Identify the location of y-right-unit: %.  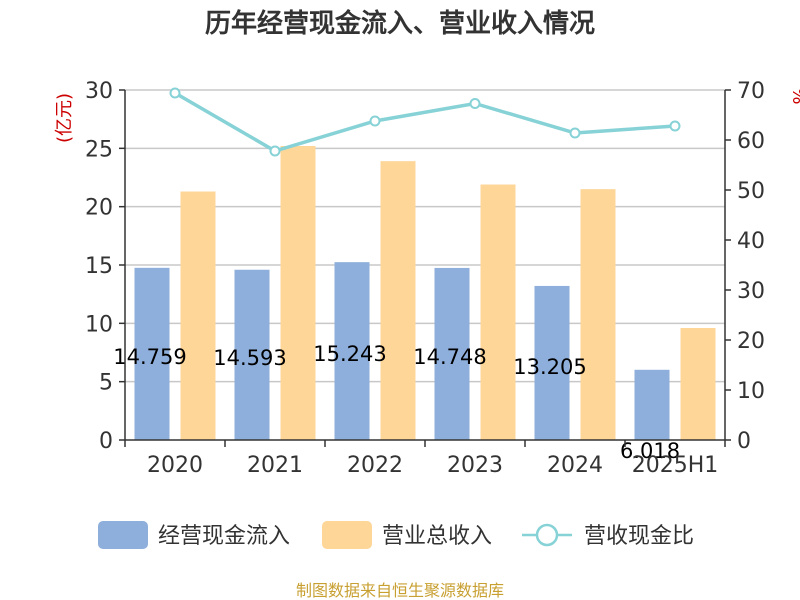
(795, 95).